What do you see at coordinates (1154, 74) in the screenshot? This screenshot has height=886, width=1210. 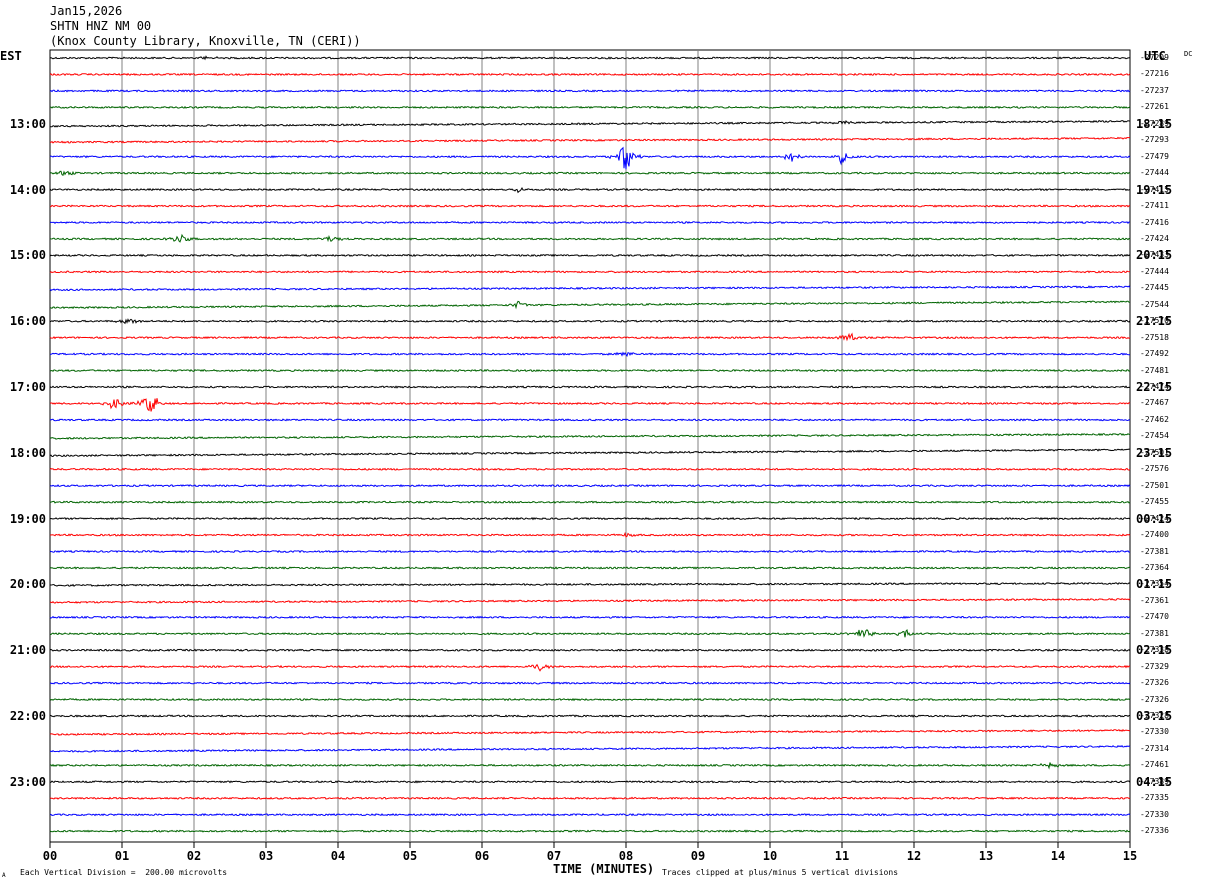 I see `trace-dc-value: -27216` at bounding box center [1154, 74].